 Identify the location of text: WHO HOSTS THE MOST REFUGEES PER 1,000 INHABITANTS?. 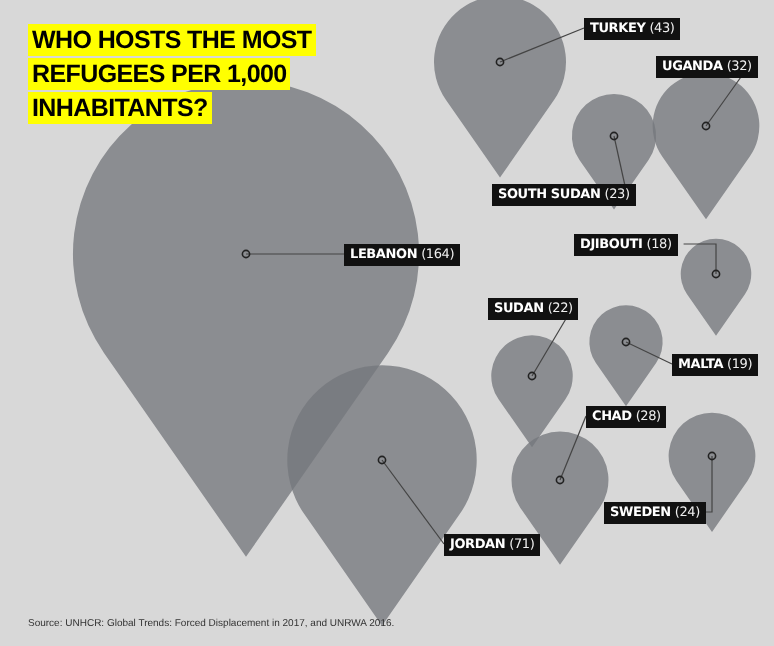
(172, 74).